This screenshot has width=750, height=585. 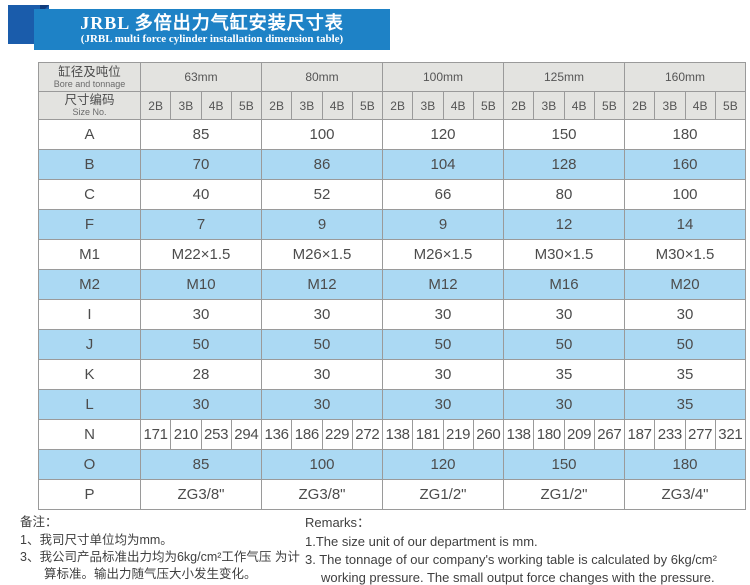 I want to click on n-value-cell: 219, so click(x=458, y=434).